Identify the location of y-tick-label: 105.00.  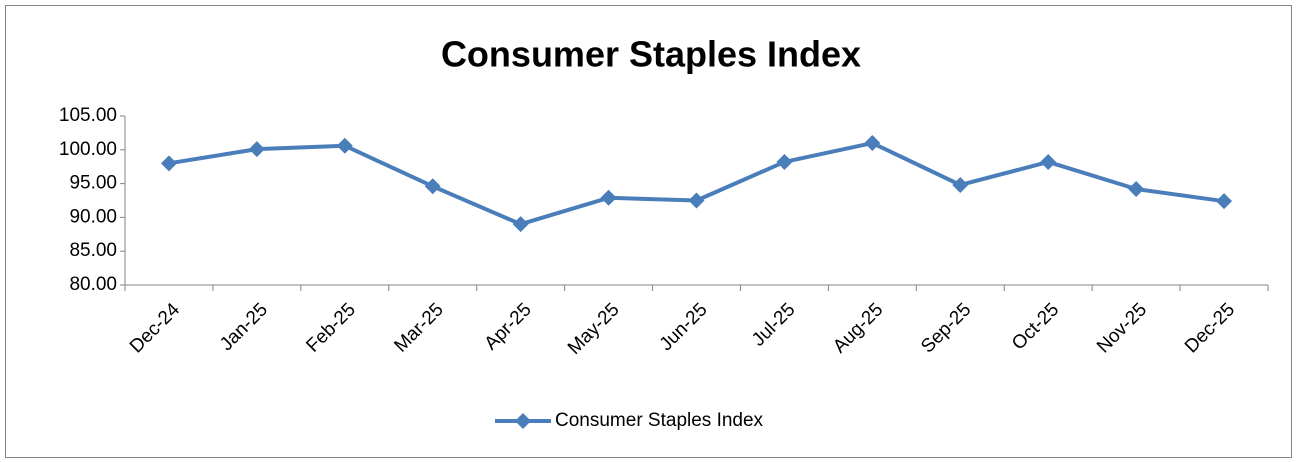
(88, 115).